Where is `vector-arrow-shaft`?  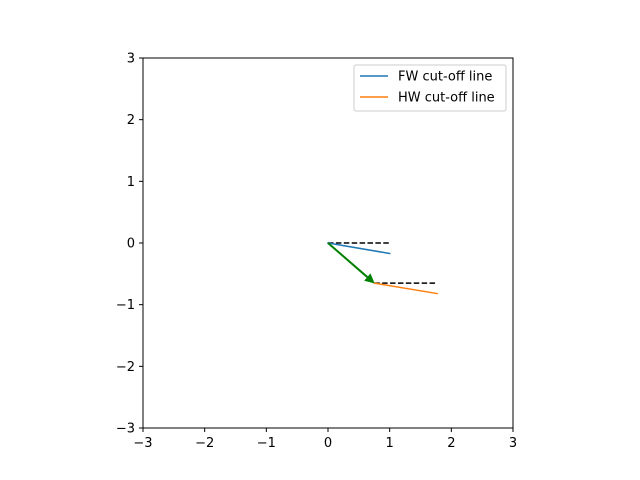
vector-arrow-shaft is located at coordinates (348, 260).